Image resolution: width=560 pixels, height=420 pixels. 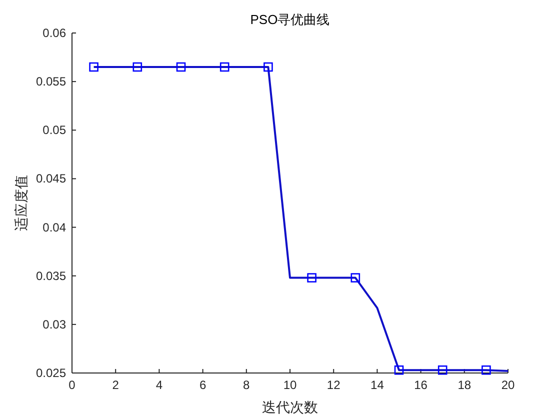 What do you see at coordinates (51, 275) in the screenshot?
I see `y-tick-label: 0.035` at bounding box center [51, 275].